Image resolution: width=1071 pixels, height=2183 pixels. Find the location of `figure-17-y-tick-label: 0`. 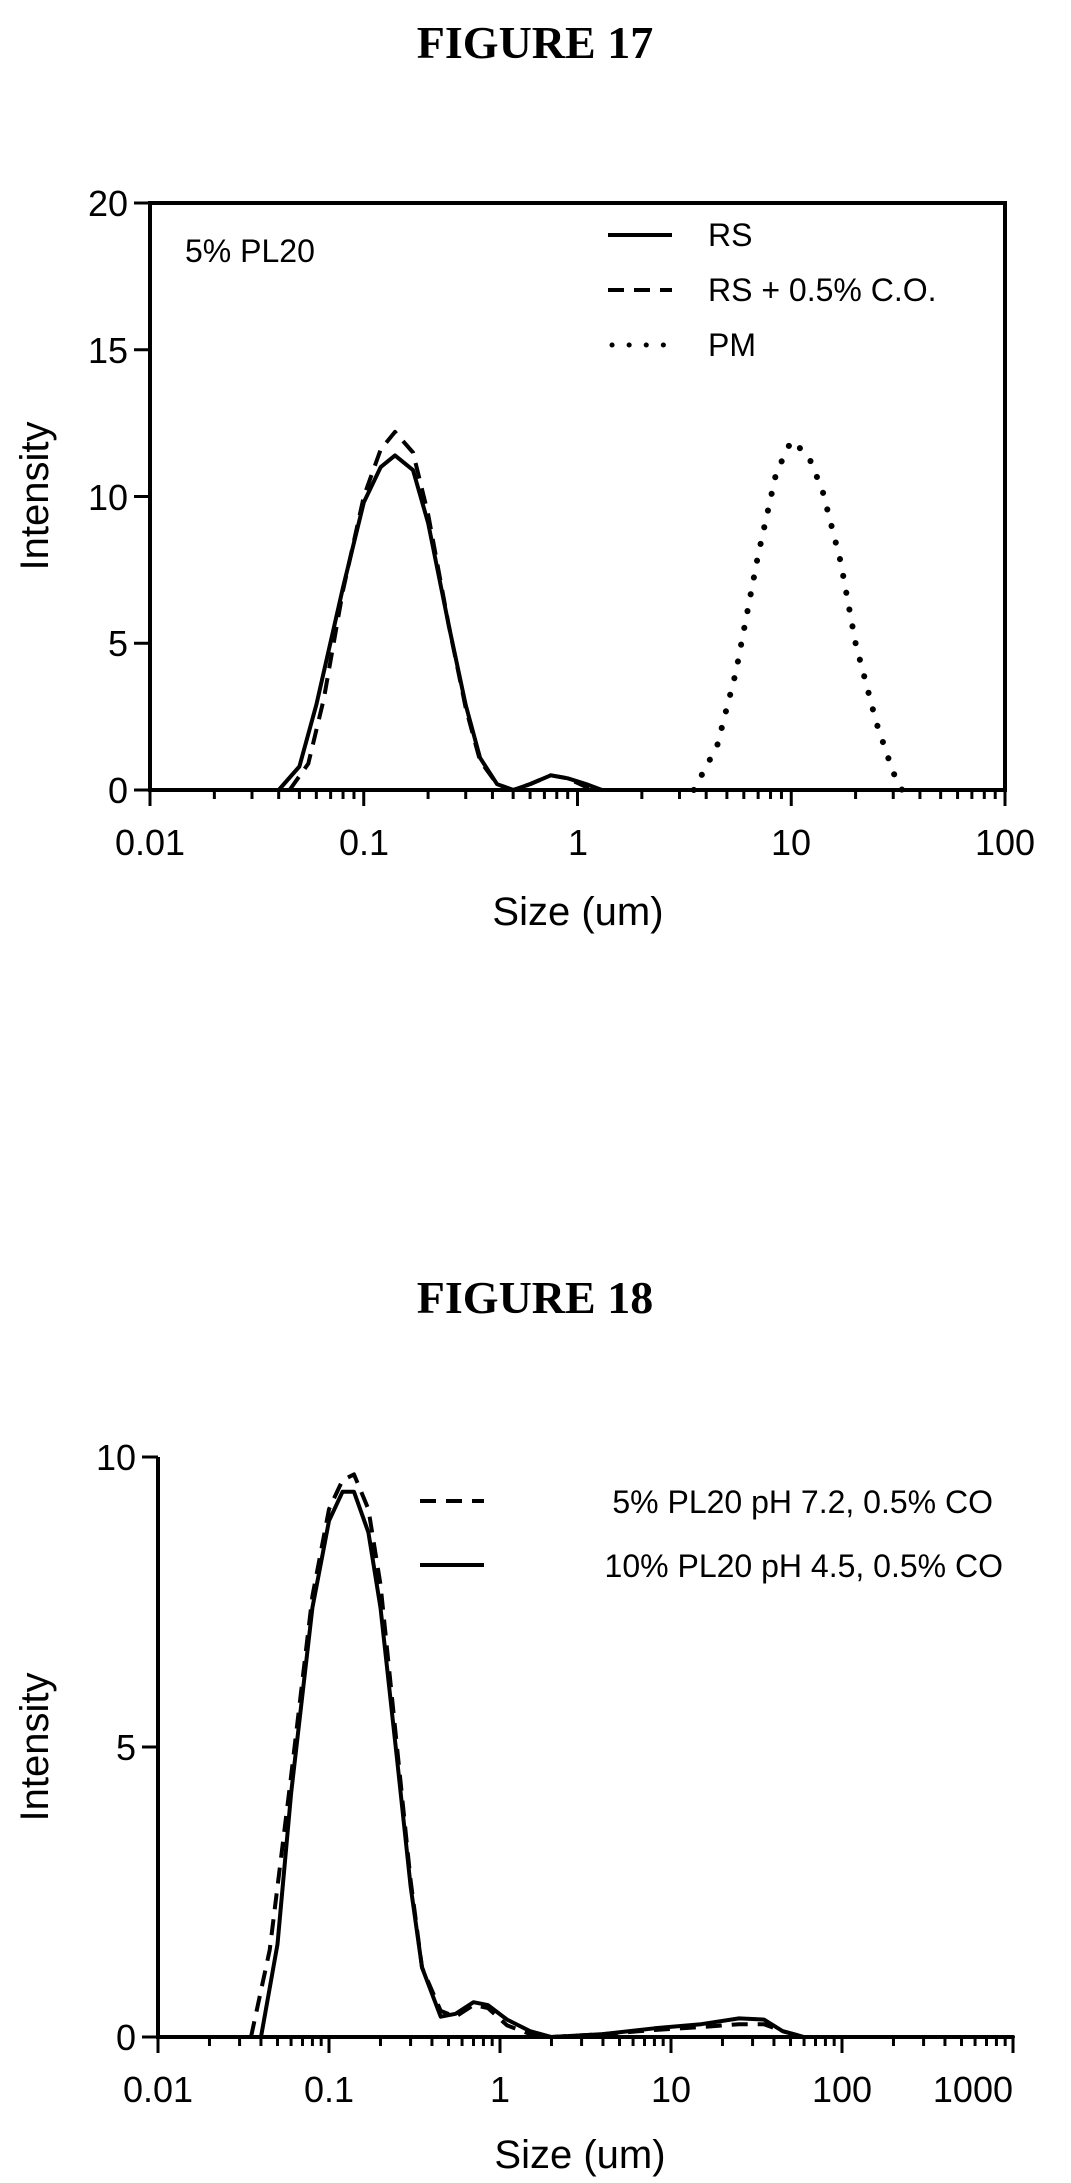

figure-17-y-tick-label: 0 is located at coordinates (118, 790).